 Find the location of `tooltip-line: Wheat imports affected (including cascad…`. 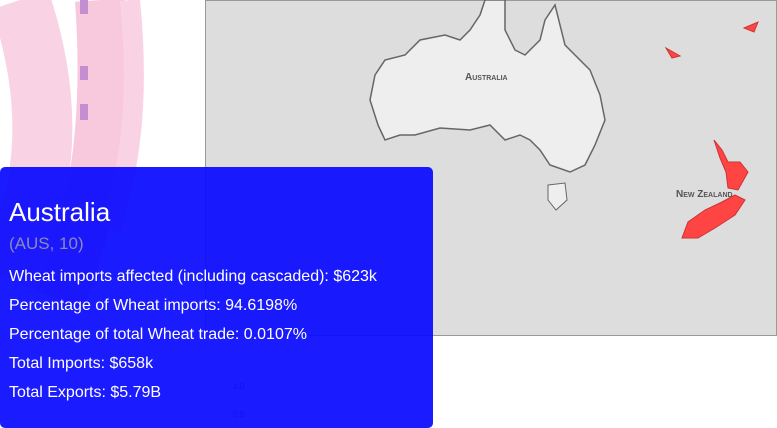

tooltip-line: Wheat imports affected (including cascad… is located at coordinates (193, 276).